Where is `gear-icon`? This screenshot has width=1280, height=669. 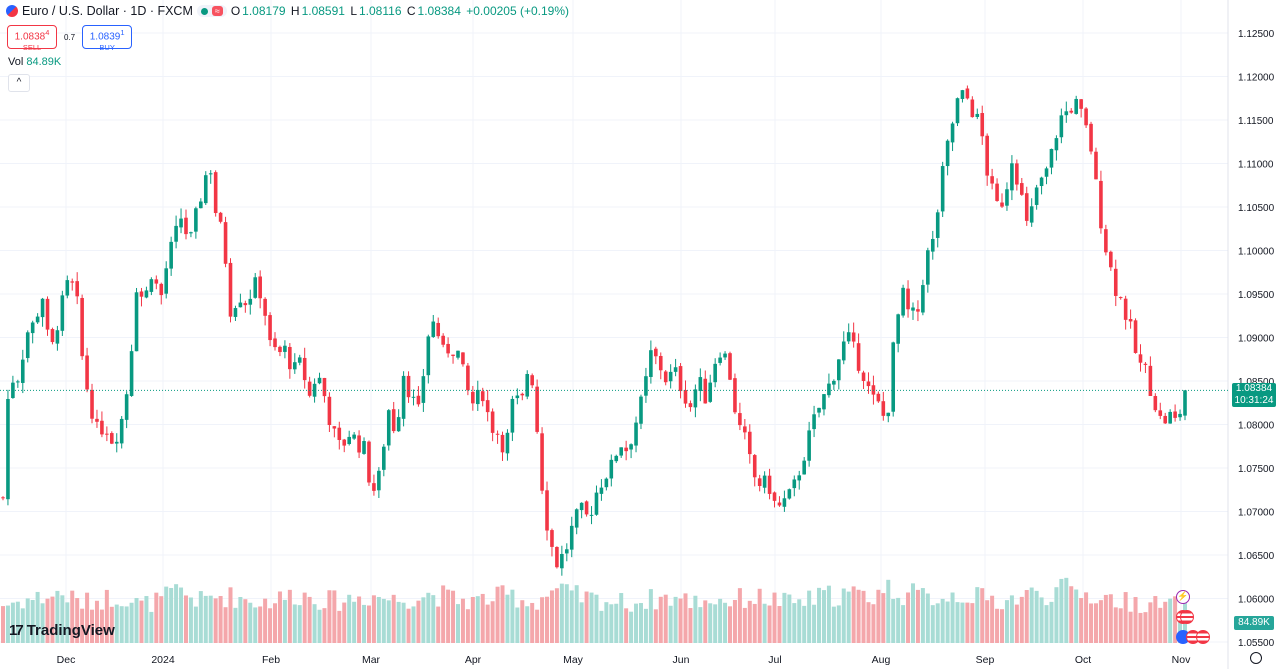 gear-icon is located at coordinates (1256, 658).